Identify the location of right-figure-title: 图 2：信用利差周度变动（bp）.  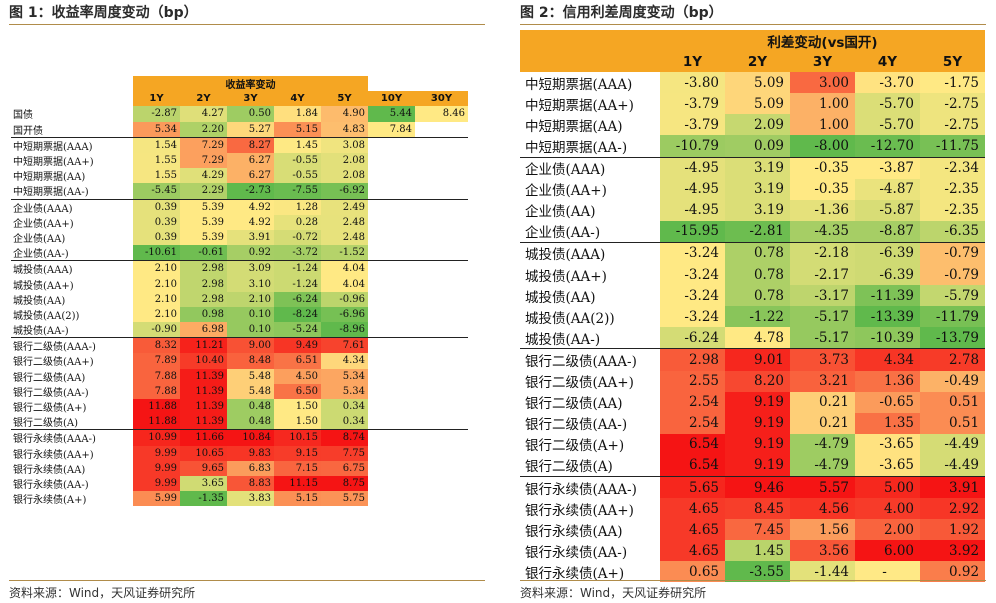
(621, 13).